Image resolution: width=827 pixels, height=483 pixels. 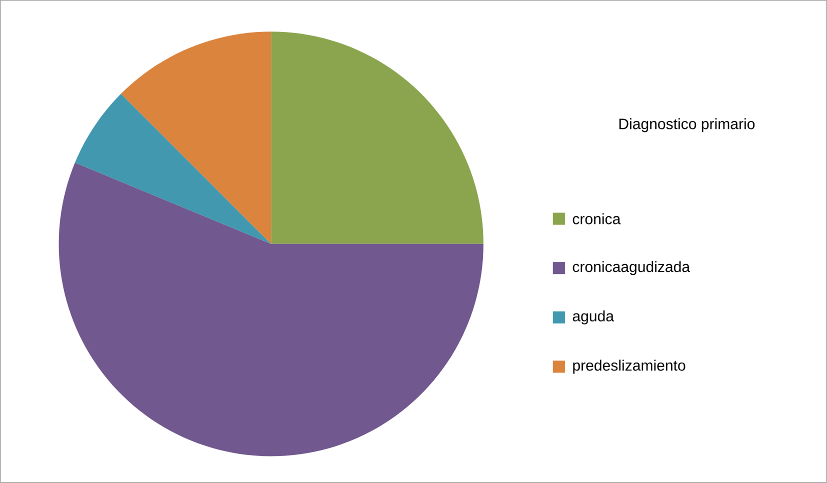 I want to click on legend-title: Diagnostico primario, so click(x=687, y=125).